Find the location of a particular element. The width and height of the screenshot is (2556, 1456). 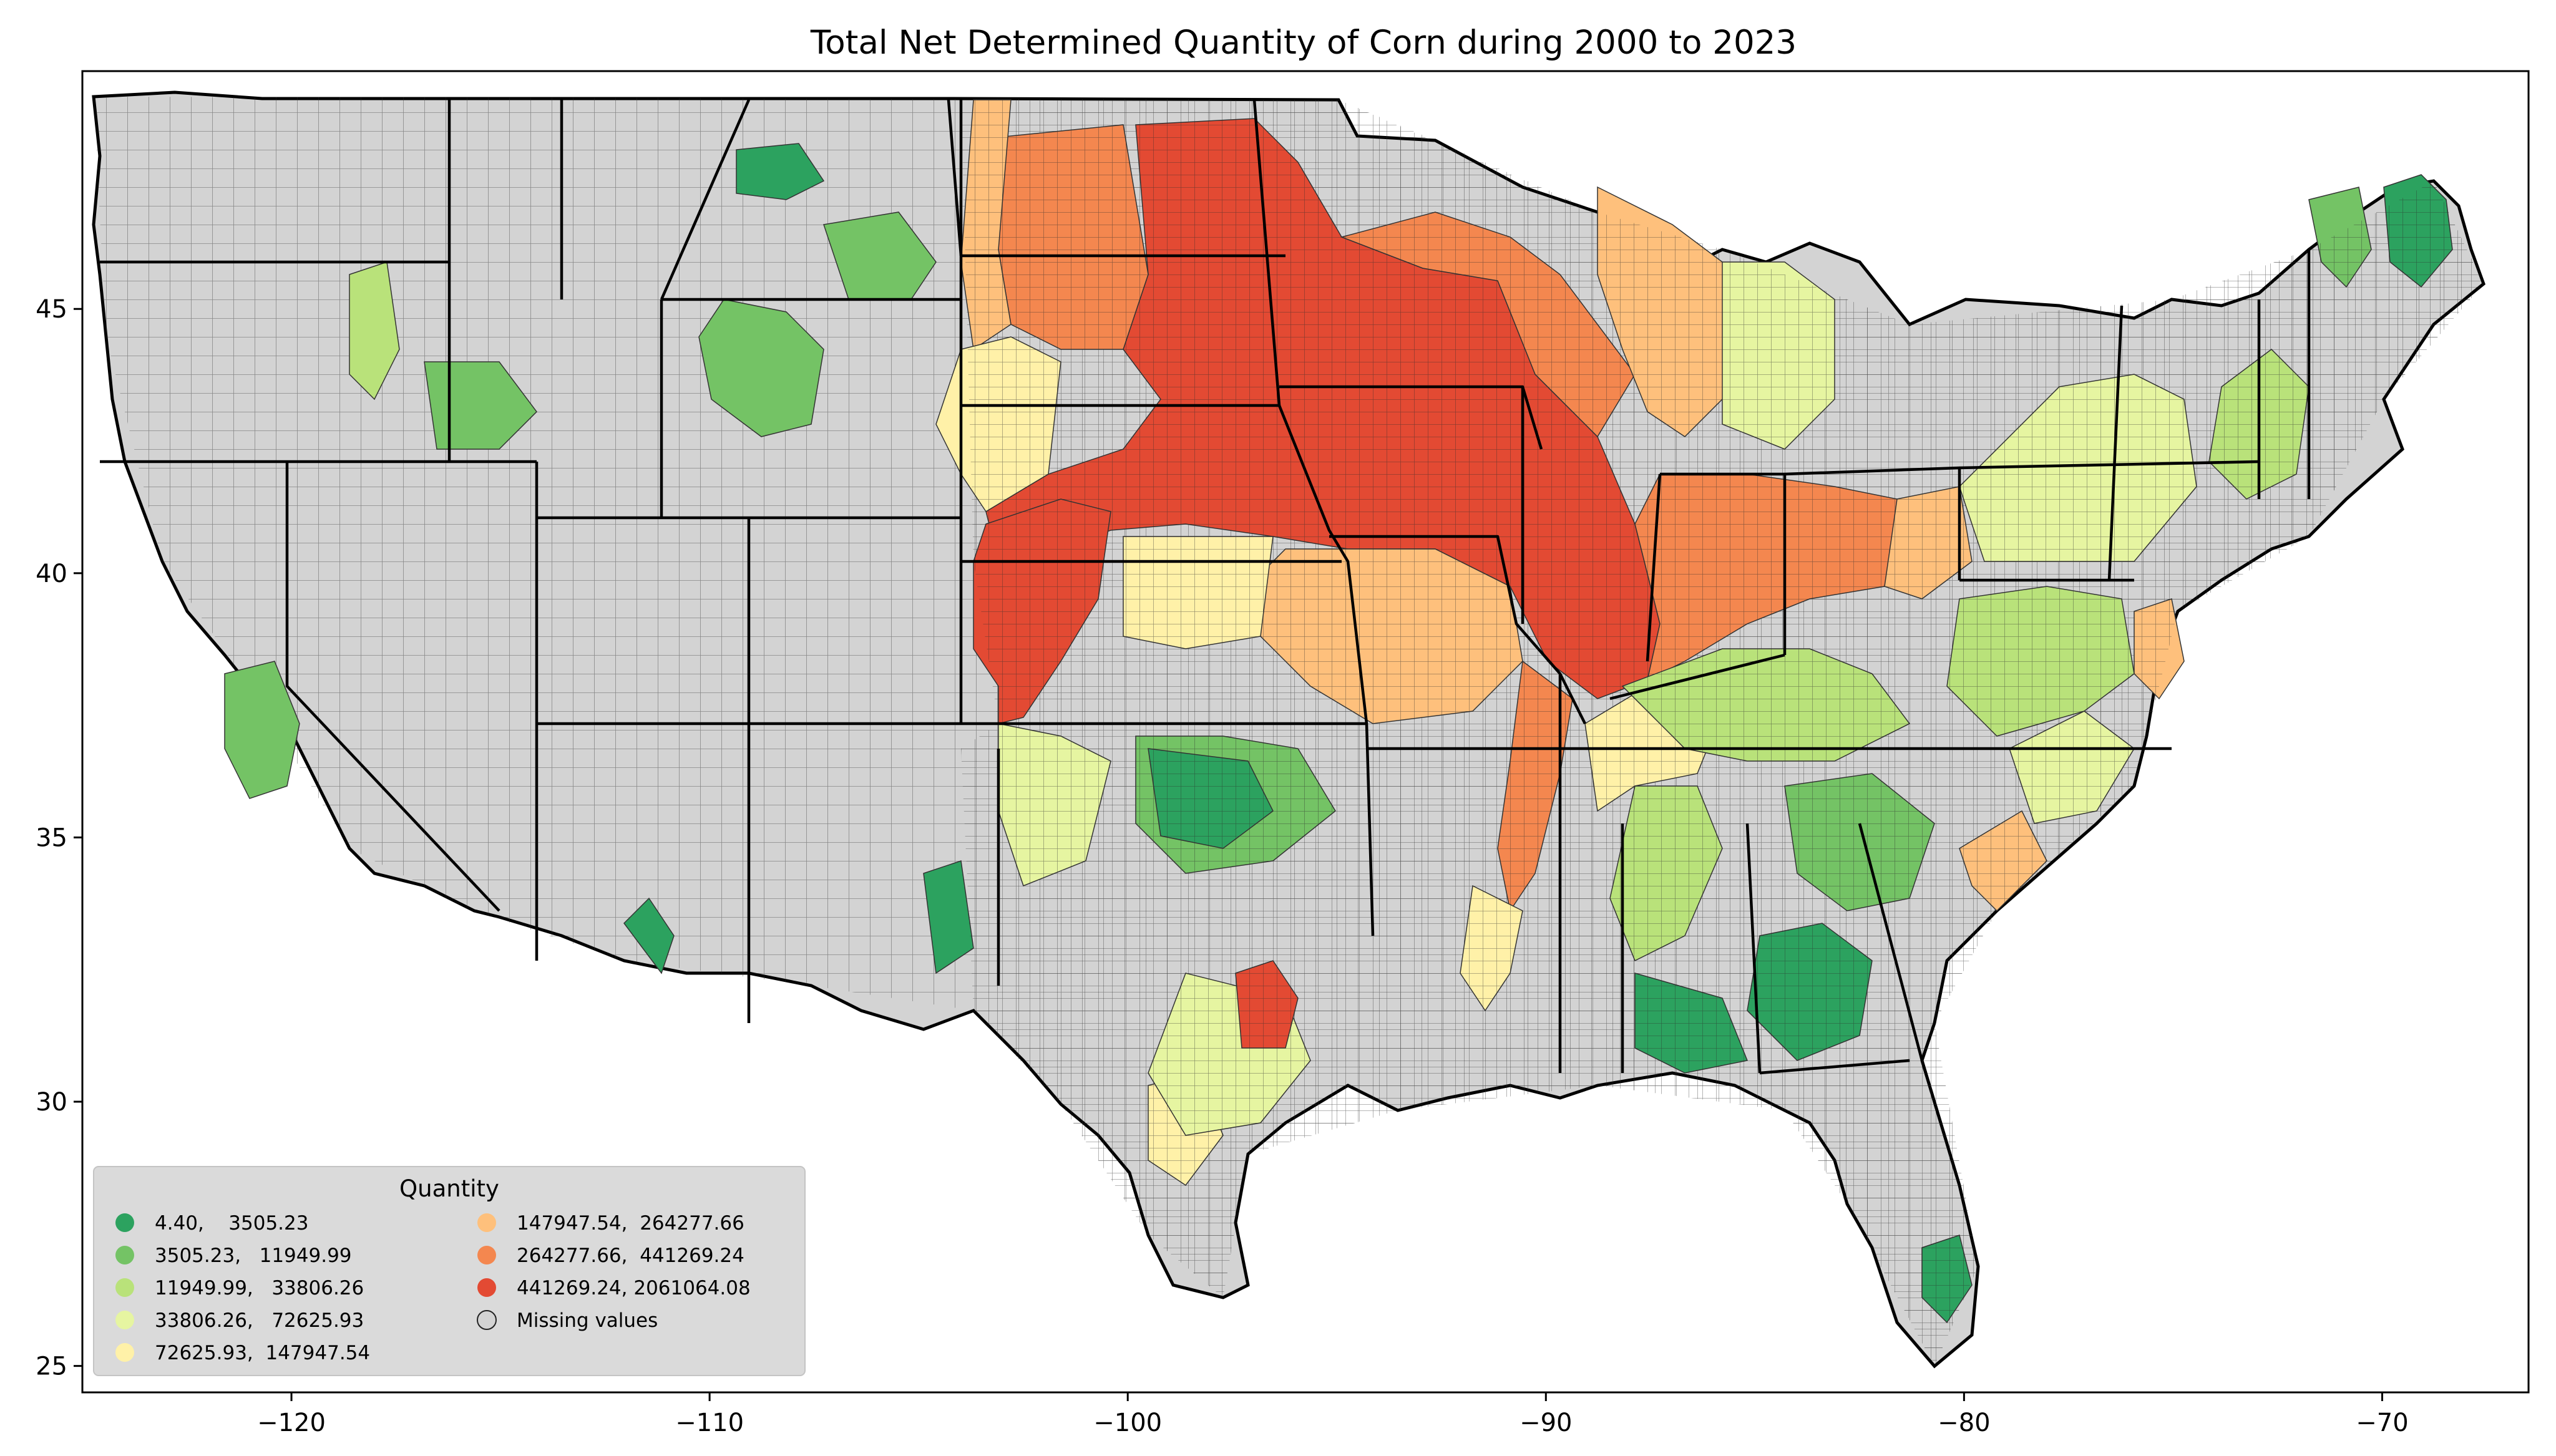

legend-label: 147947.54, 264277.66 is located at coordinates (630, 1223).